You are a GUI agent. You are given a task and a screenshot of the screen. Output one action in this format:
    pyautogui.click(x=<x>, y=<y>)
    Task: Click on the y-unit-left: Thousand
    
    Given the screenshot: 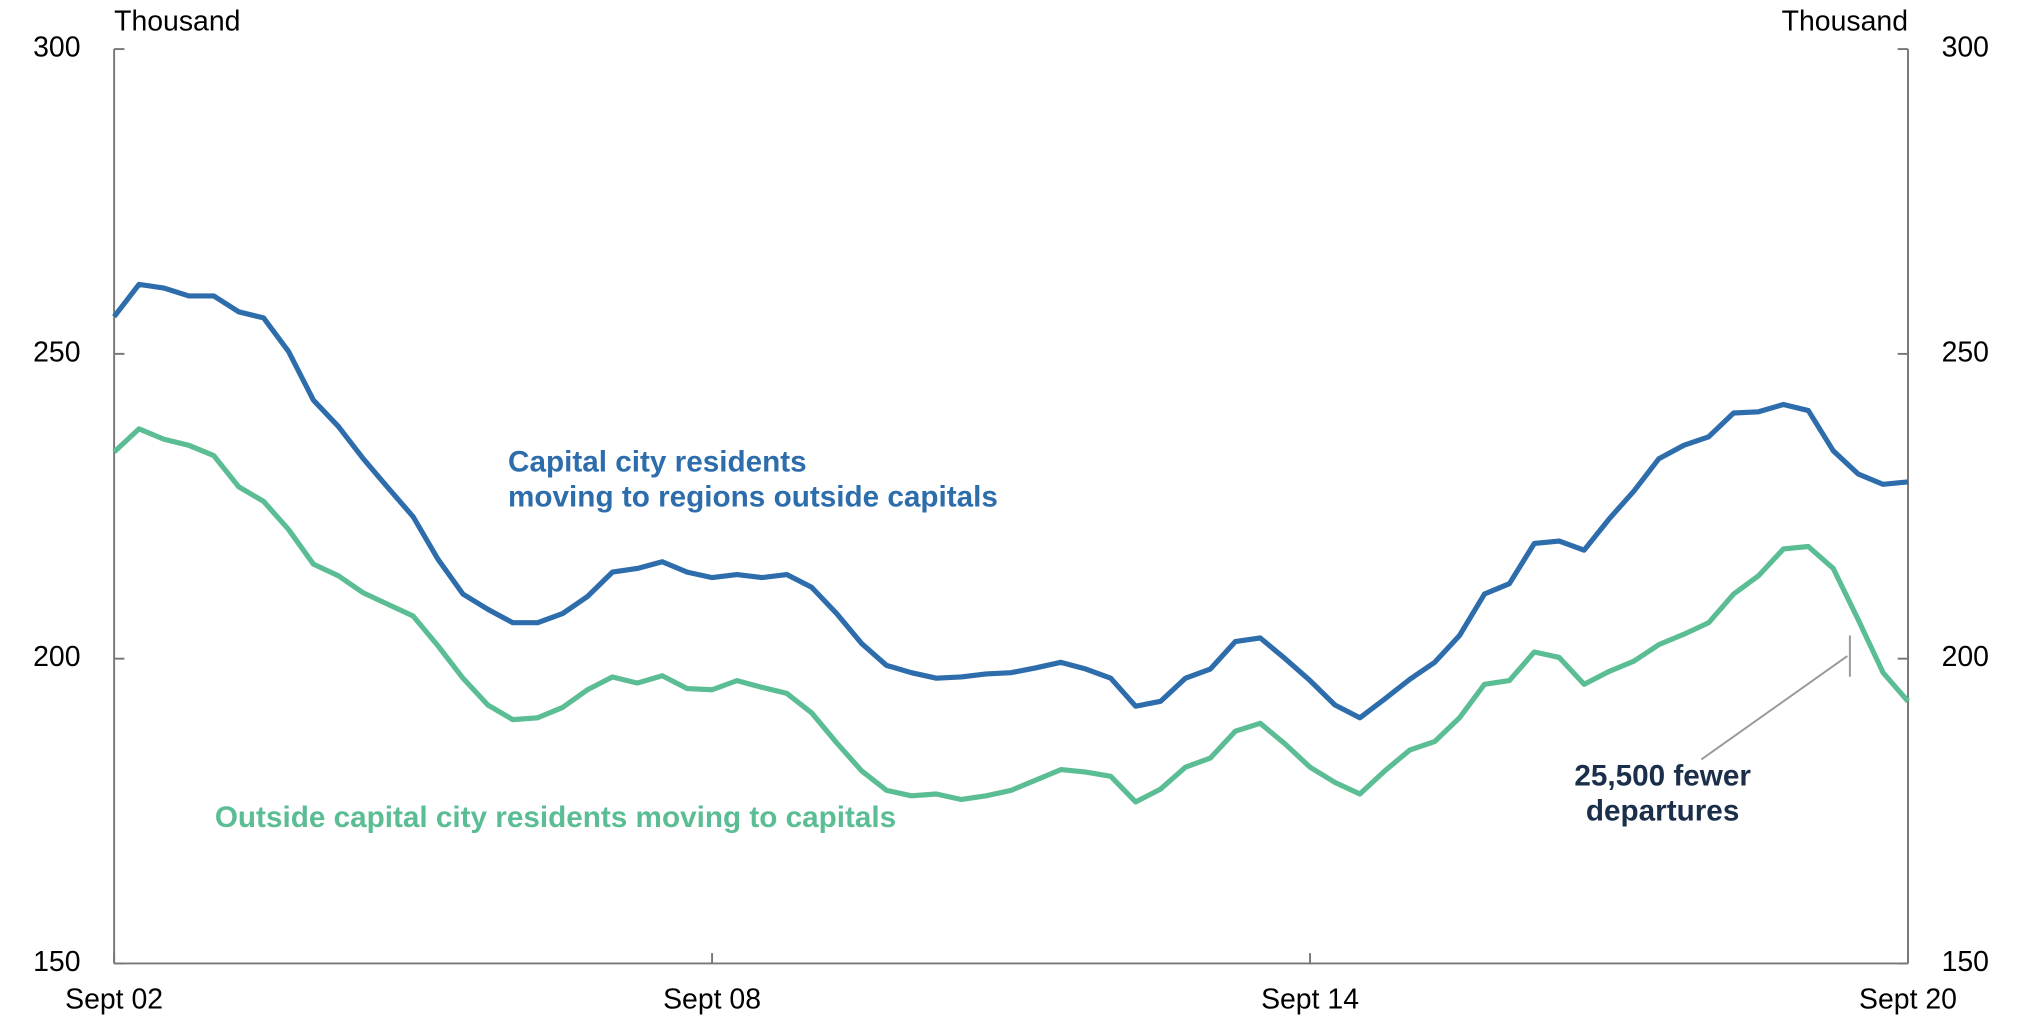 What is the action you would take?
    pyautogui.click(x=177, y=22)
    